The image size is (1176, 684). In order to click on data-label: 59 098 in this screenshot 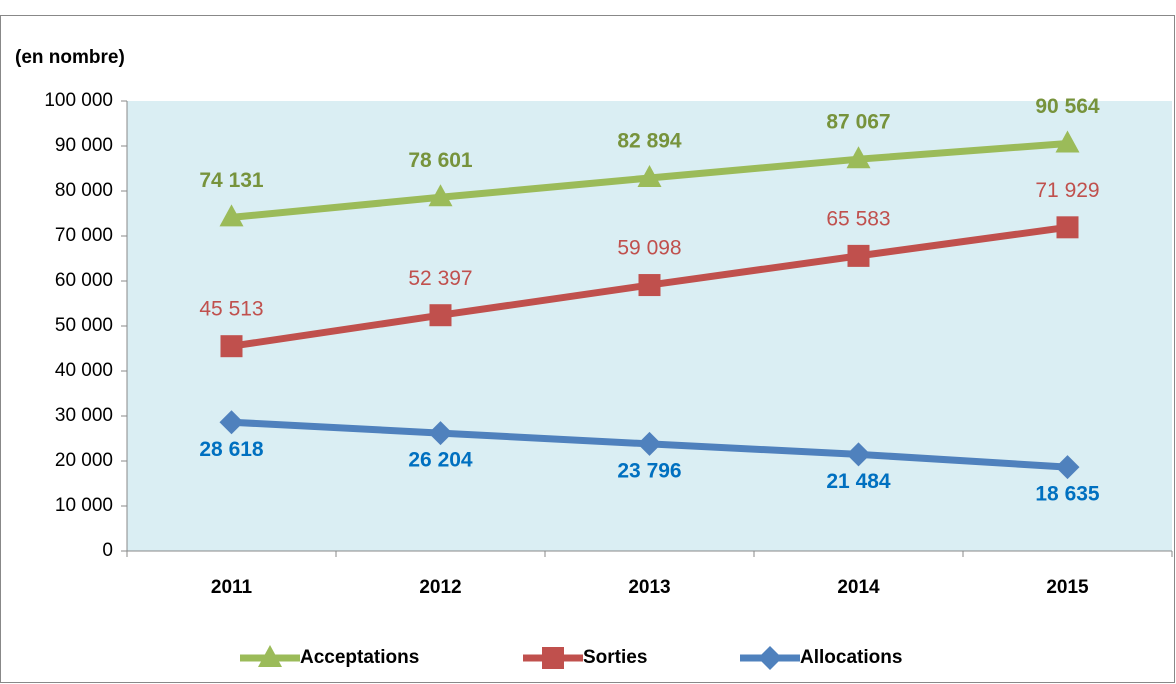, I will do `click(649, 248)`.